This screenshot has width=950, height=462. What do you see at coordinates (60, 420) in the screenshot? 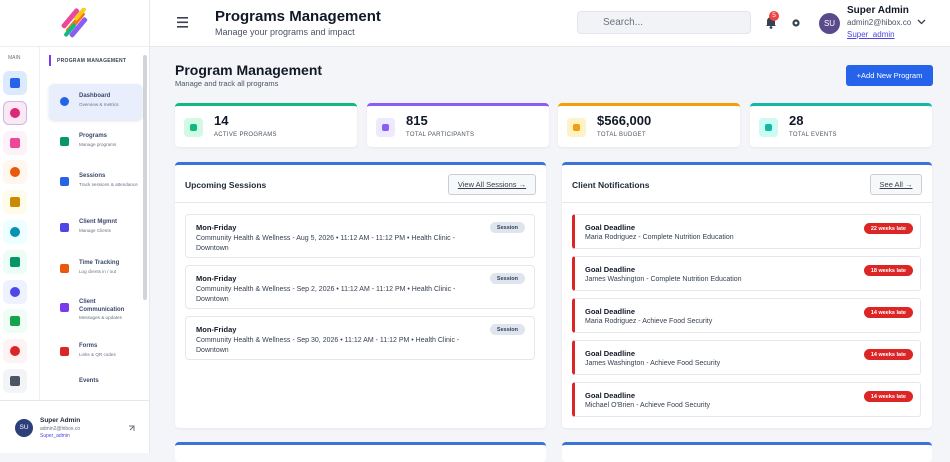
I see `sidebar-user-name: Super Admin` at bounding box center [60, 420].